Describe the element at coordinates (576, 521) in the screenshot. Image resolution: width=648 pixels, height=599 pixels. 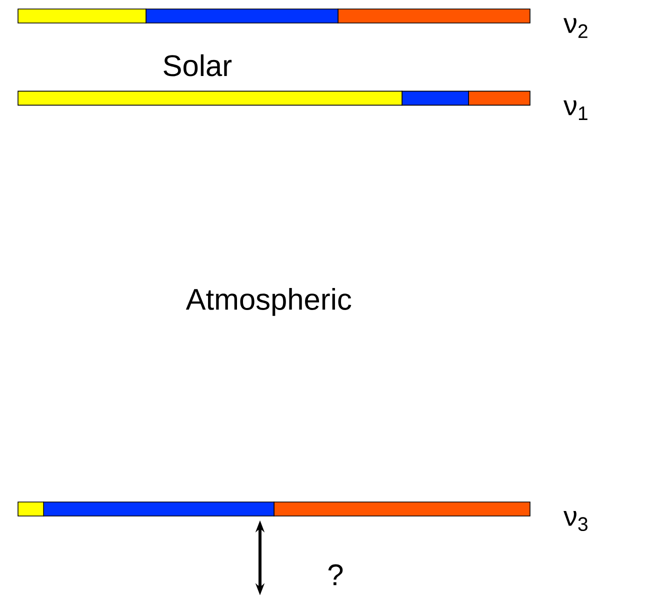
I see `y-tick-label: ν$_{3}$` at that location.